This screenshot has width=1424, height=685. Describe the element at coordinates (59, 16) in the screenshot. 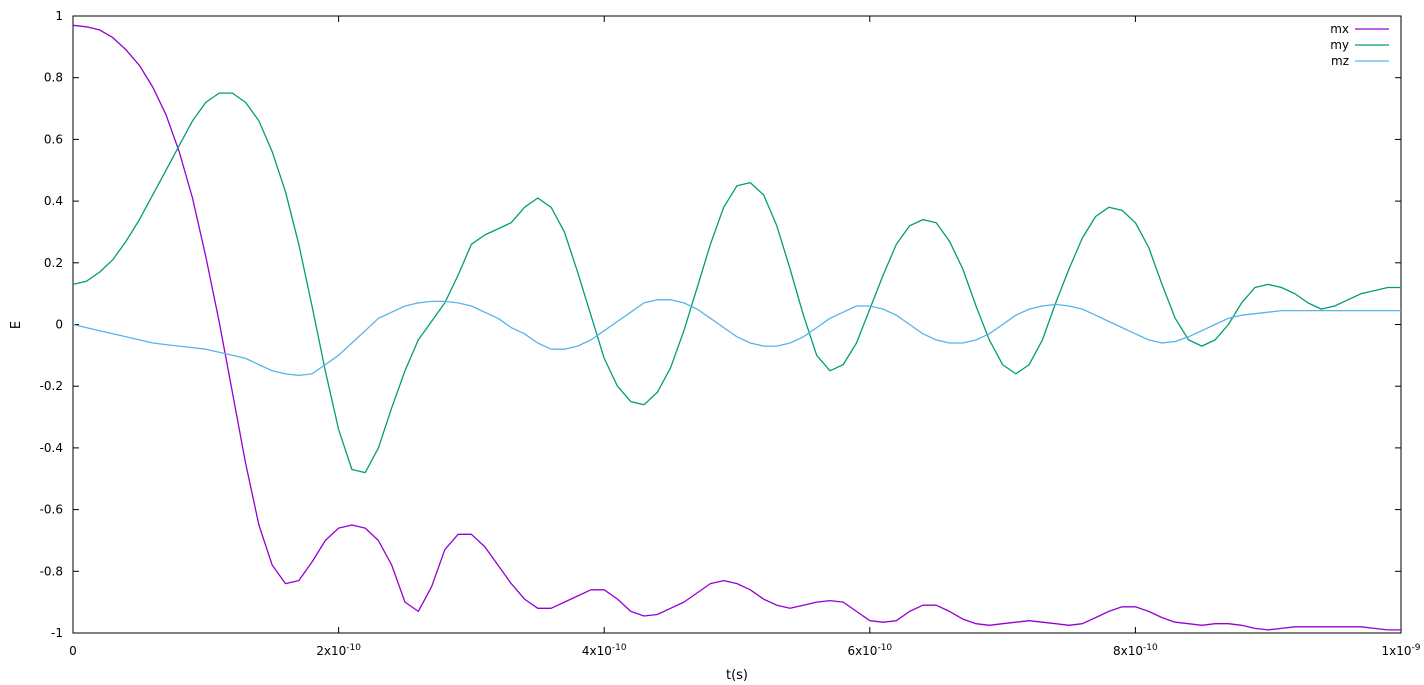

I see `y-tick-label: 1` at that location.